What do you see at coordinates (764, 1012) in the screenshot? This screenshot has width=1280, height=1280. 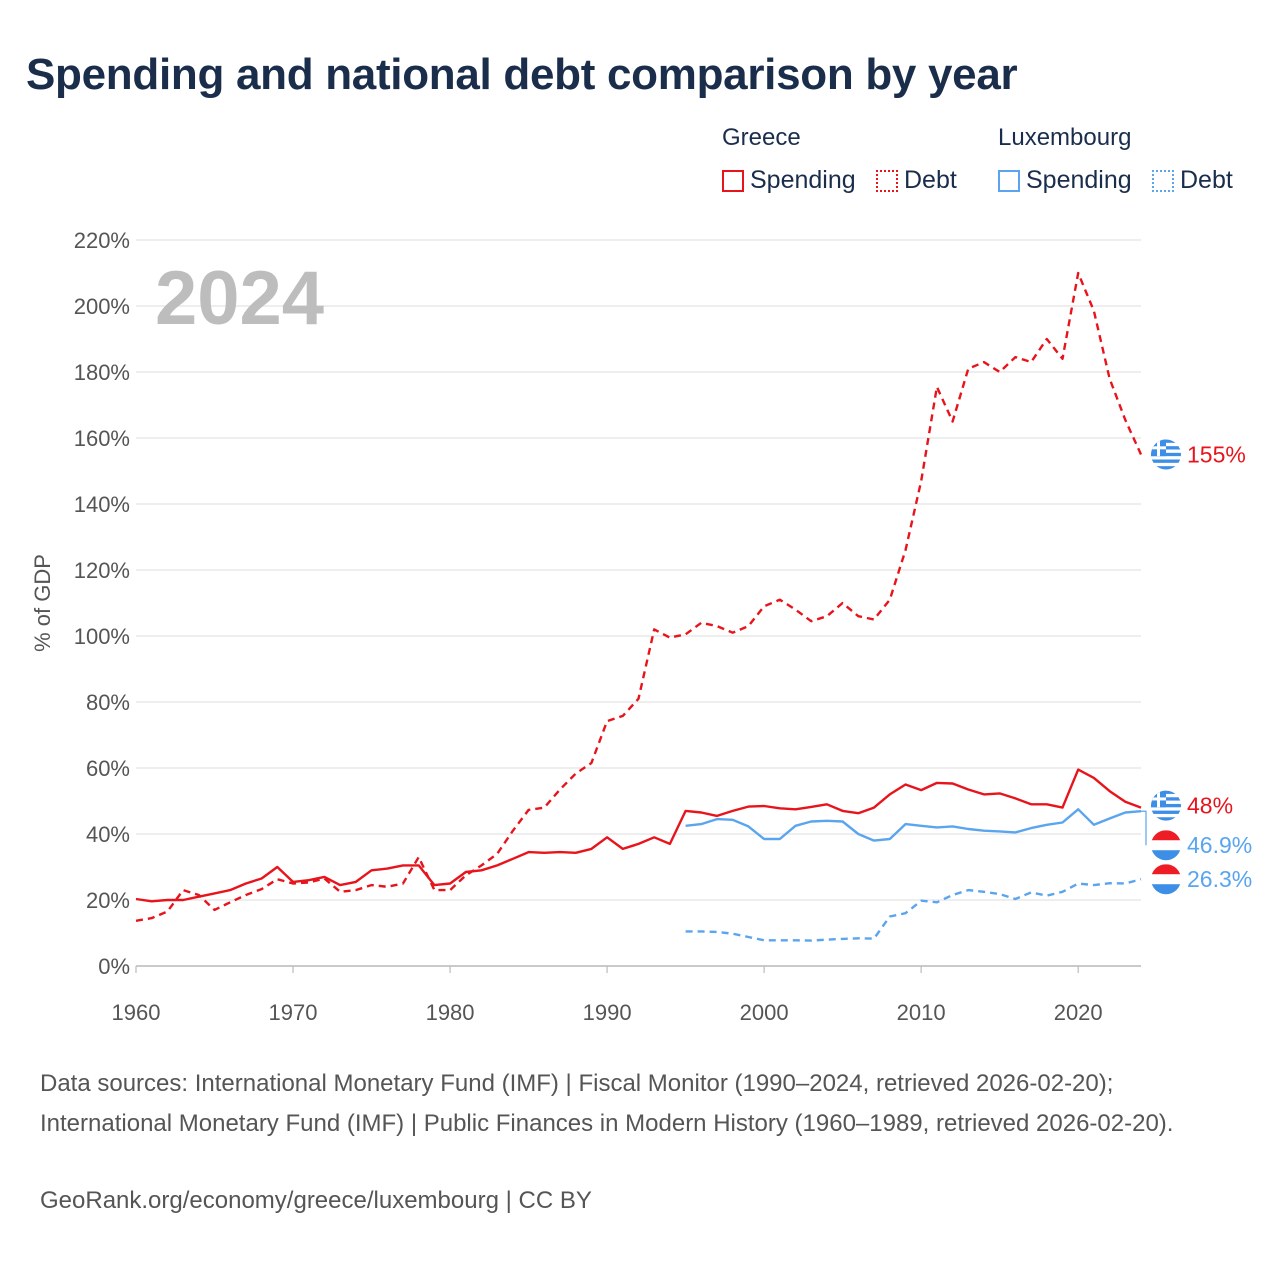 I see `x-tick-label: 2000` at bounding box center [764, 1012].